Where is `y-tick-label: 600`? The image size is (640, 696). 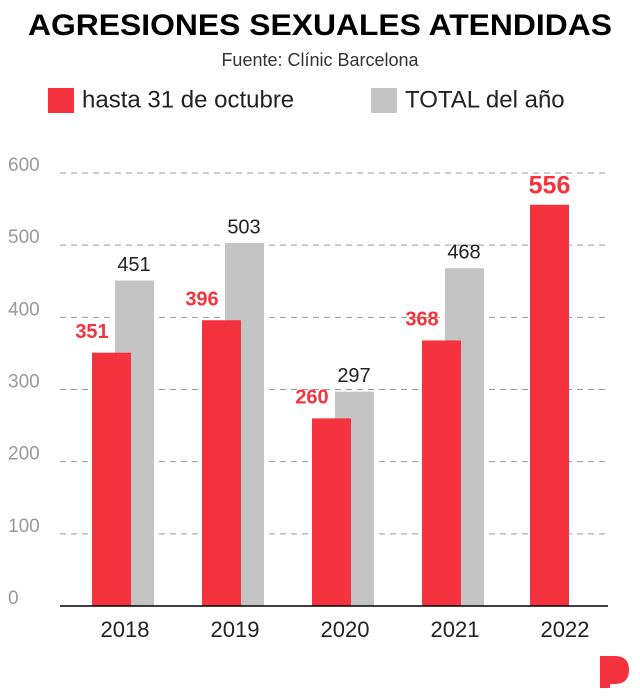
y-tick-label: 600 is located at coordinates (24, 165).